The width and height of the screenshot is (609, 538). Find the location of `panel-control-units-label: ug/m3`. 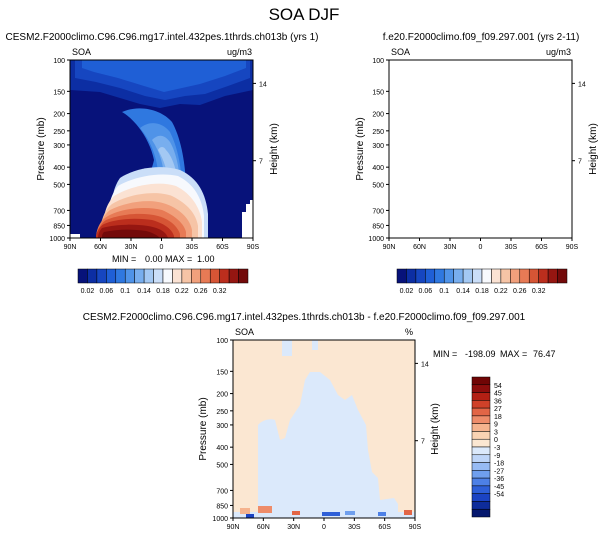

panel-control-units-label: ug/m3 is located at coordinates (558, 52).